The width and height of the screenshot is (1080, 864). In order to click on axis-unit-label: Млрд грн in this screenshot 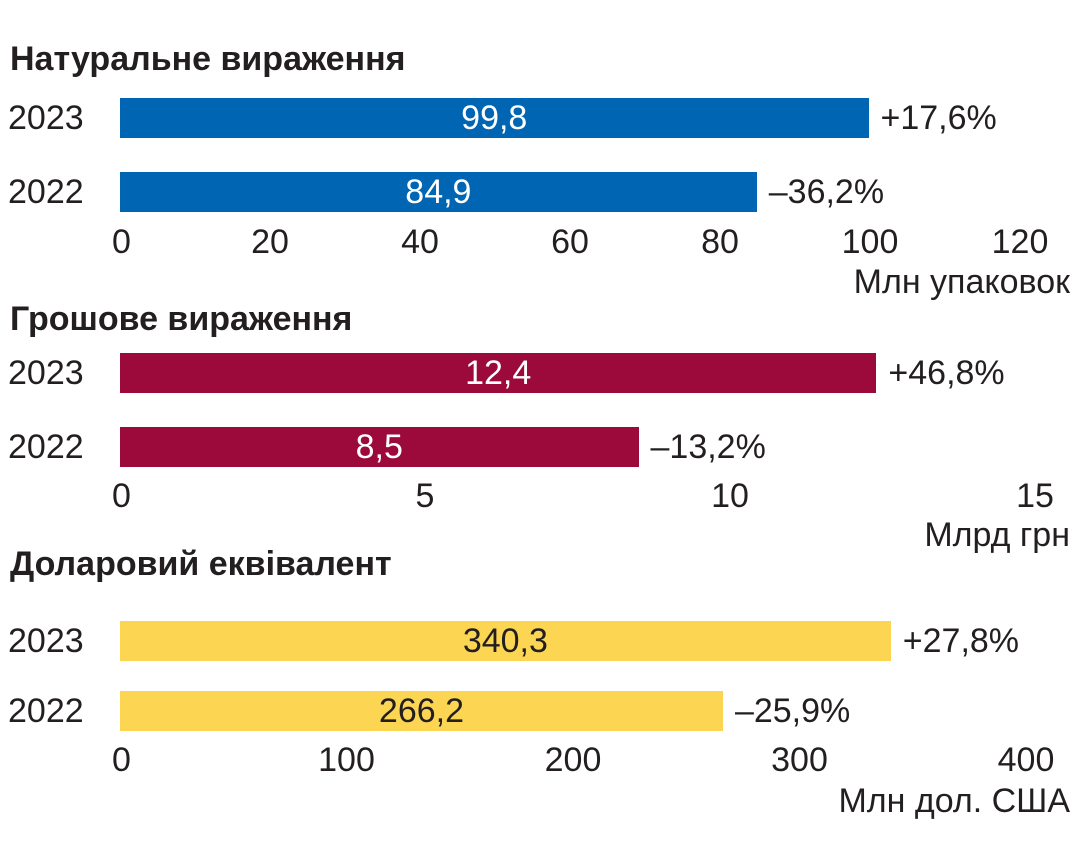, I will do `click(997, 535)`.